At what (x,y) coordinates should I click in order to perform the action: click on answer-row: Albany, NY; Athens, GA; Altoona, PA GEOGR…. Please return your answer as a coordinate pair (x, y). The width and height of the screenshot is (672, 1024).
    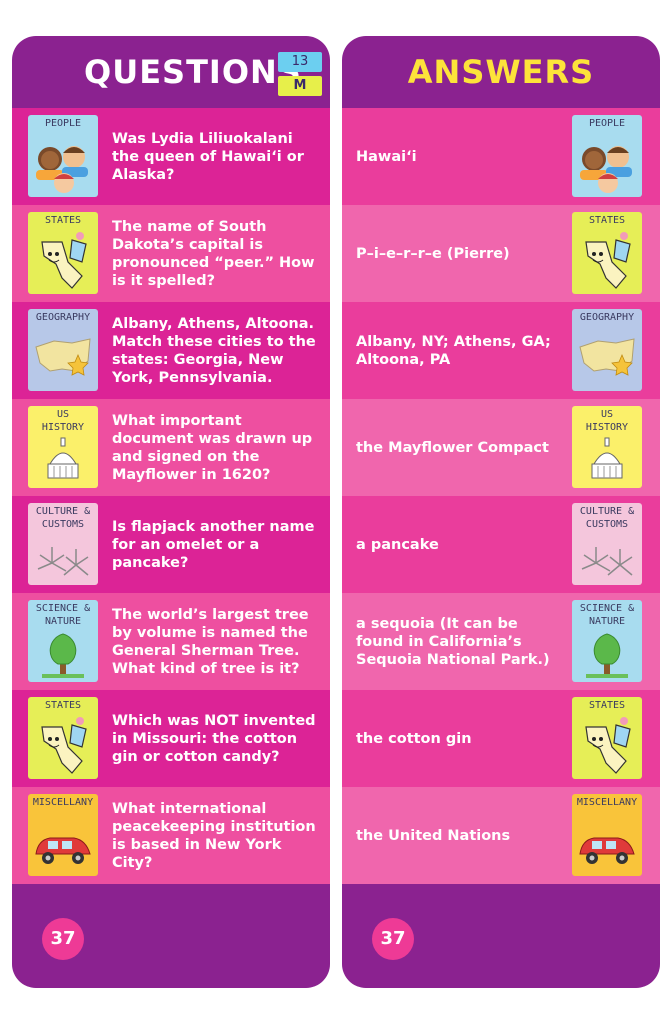
    Looking at the image, I should click on (501, 350).